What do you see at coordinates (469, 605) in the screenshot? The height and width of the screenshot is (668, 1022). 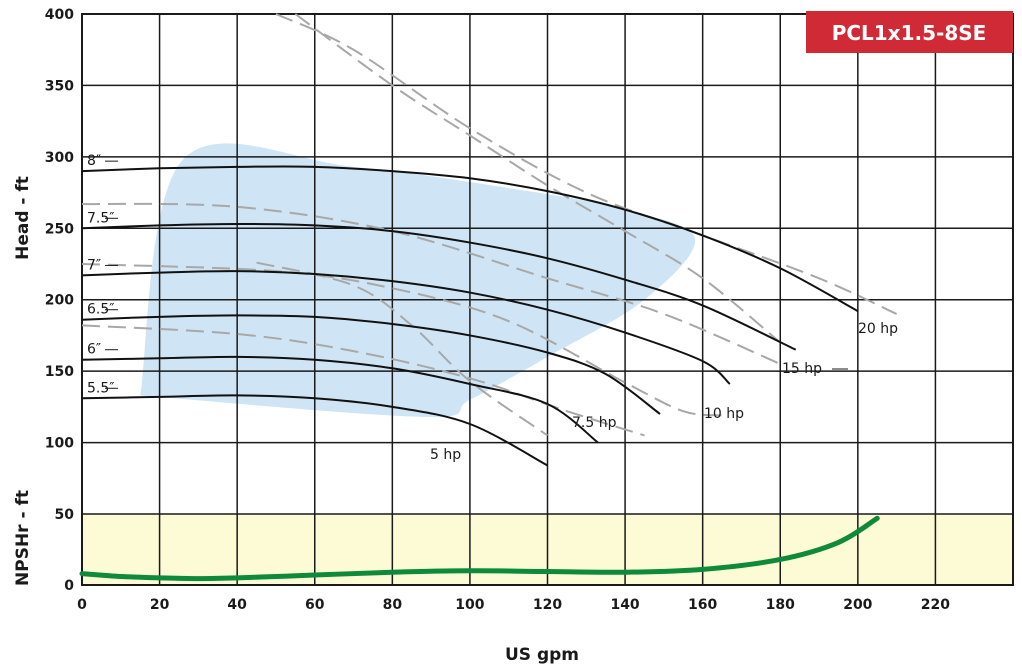 I see `x-tick-label: 100` at bounding box center [469, 605].